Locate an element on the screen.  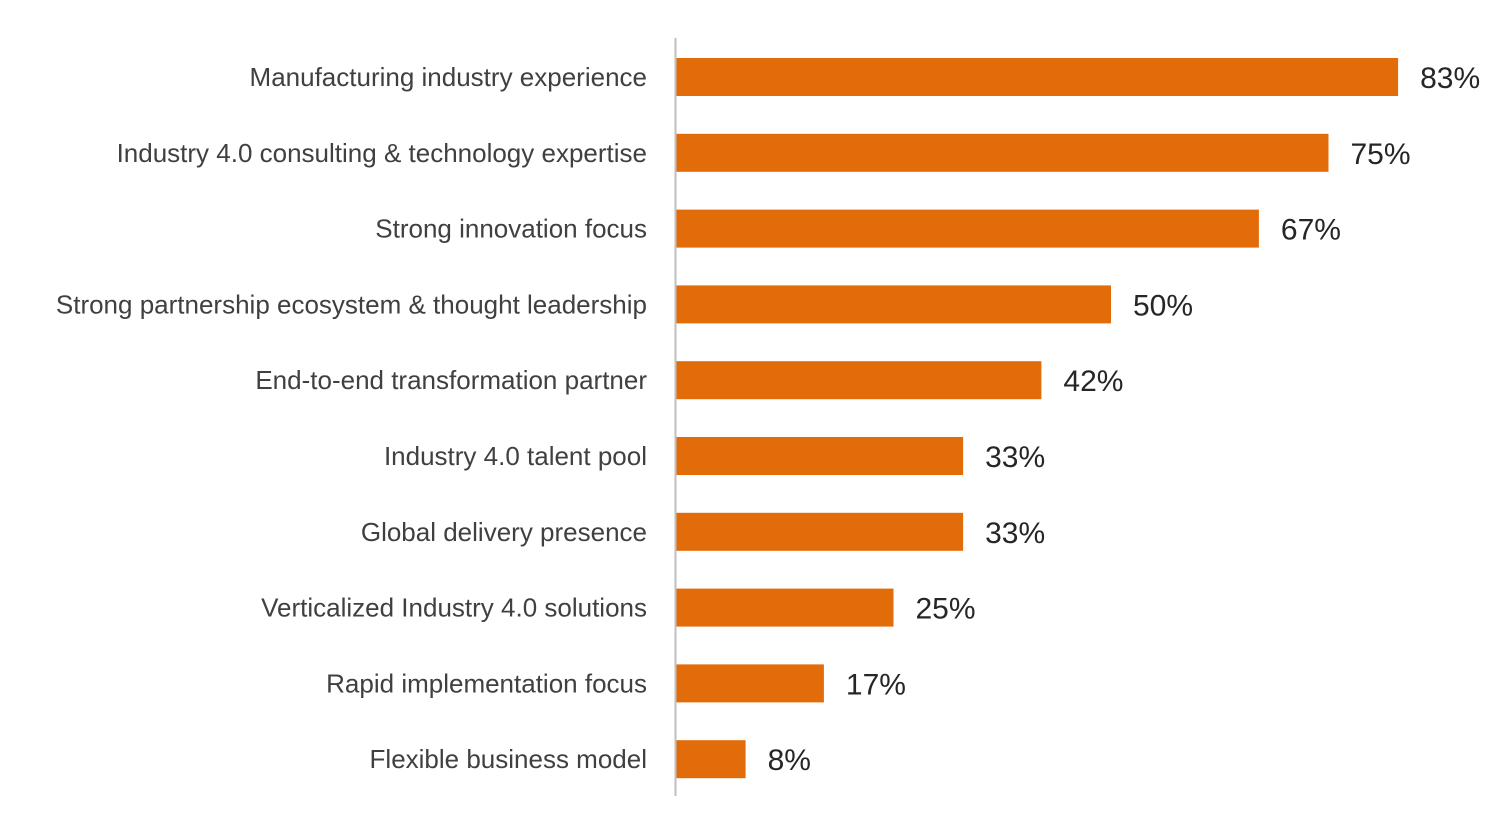
data-label: 67% is located at coordinates (1311, 230).